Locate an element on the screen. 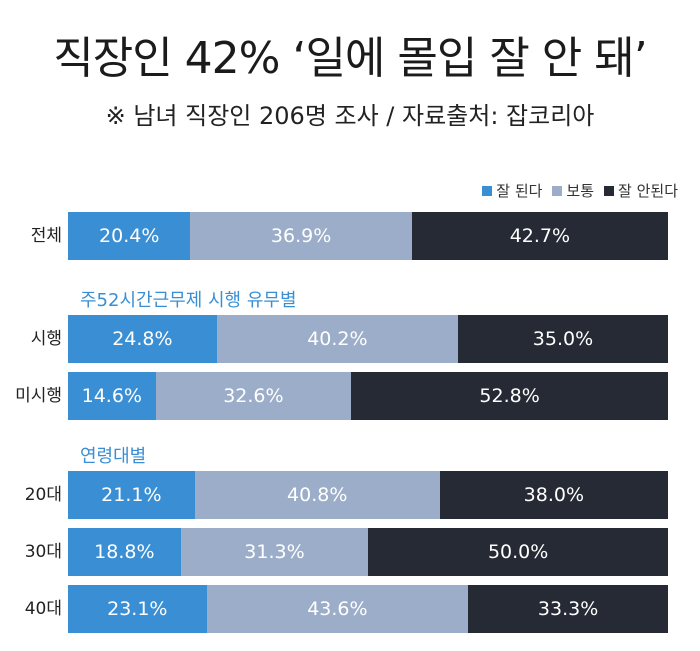 This screenshot has height=651, width=700. bar-segment-normal: 43.6% is located at coordinates (337, 609).